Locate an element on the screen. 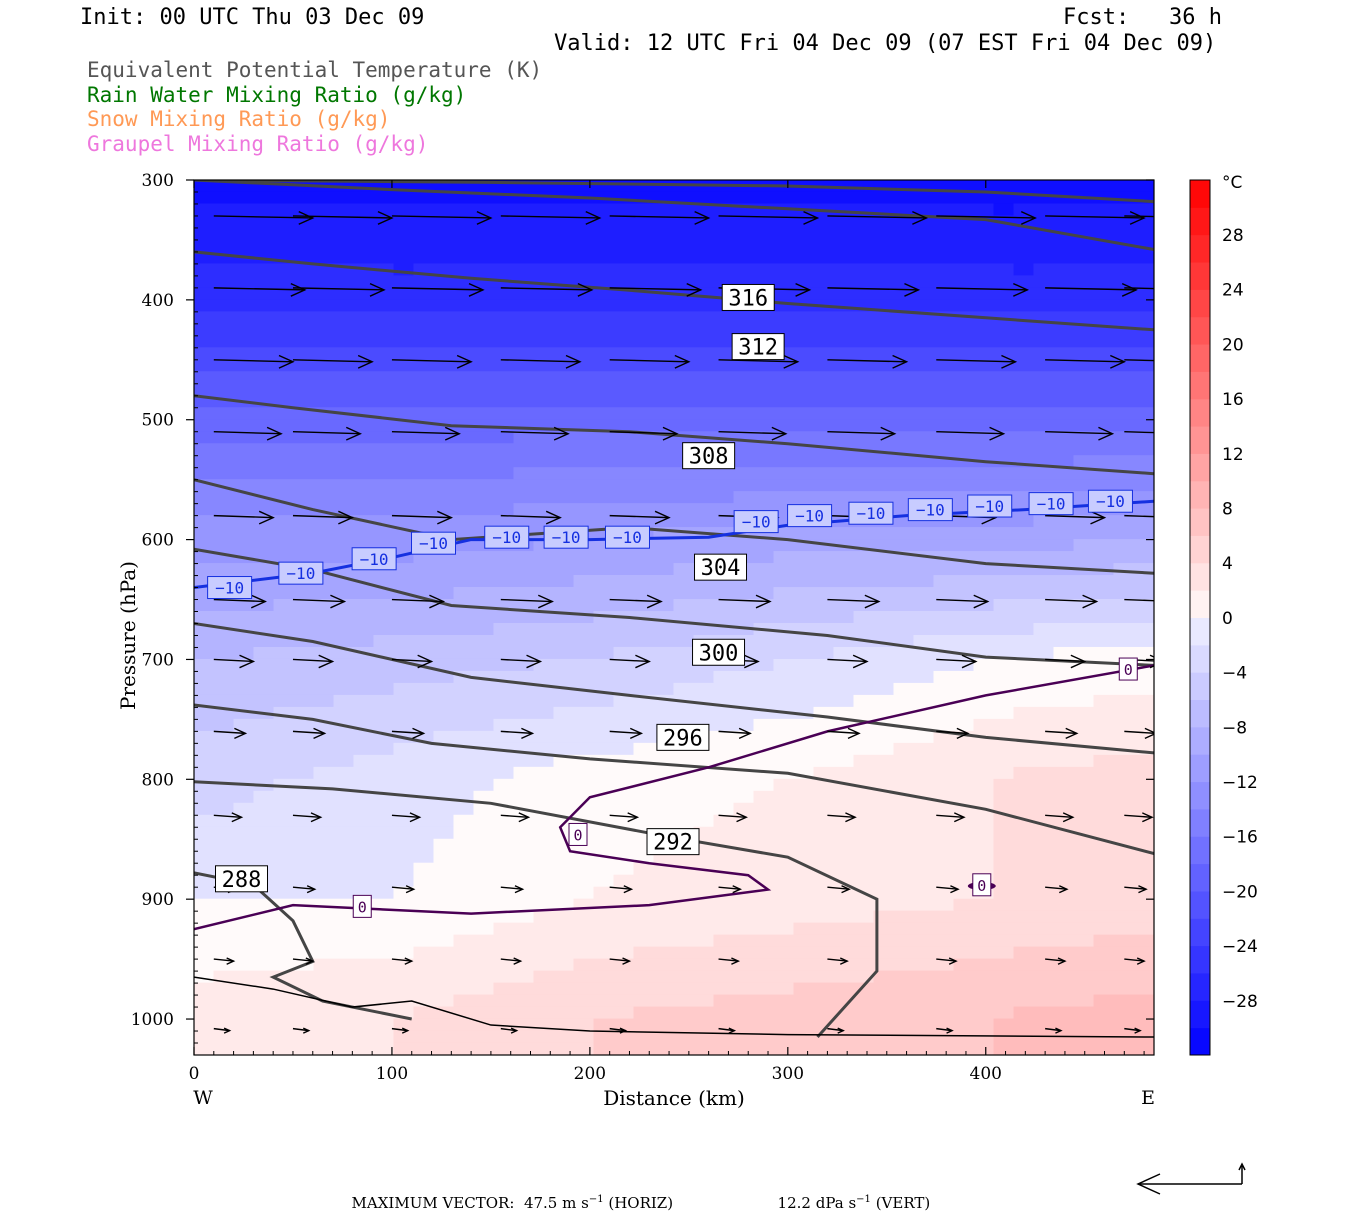 This screenshot has height=1212, width=1350. zero-isotherm-label: 0 is located at coordinates (362, 906).